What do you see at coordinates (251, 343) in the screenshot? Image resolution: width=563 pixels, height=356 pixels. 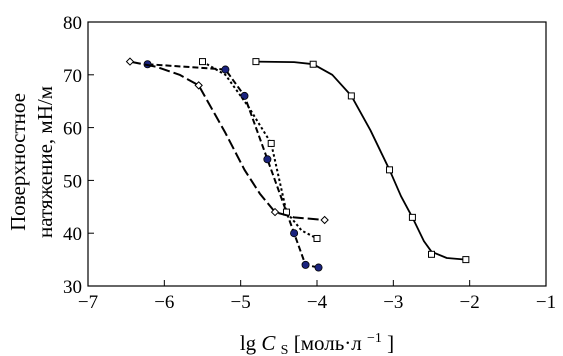 I see `x-axis-title-prefix: lg` at bounding box center [251, 343].